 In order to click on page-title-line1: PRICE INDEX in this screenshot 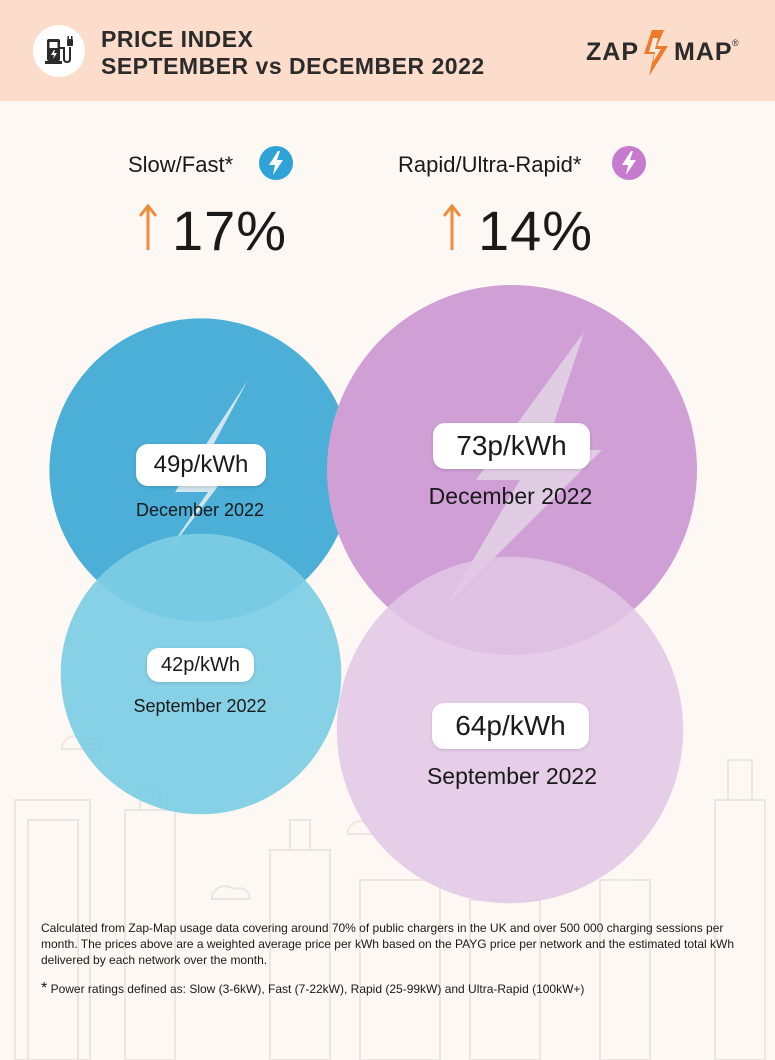, I will do `click(177, 39)`.